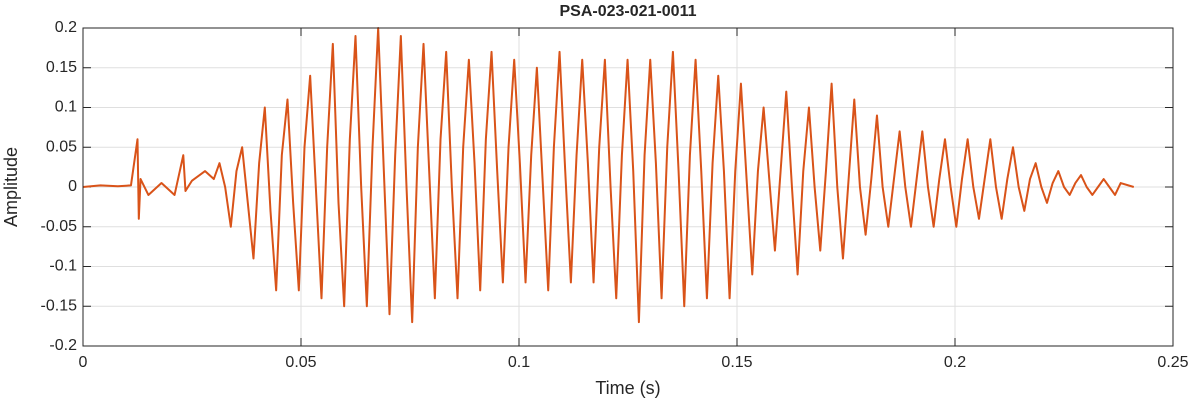 This screenshot has width=1193, height=404. Describe the element at coordinates (300, 362) in the screenshot. I see `x-tick-label: 0.05` at that location.